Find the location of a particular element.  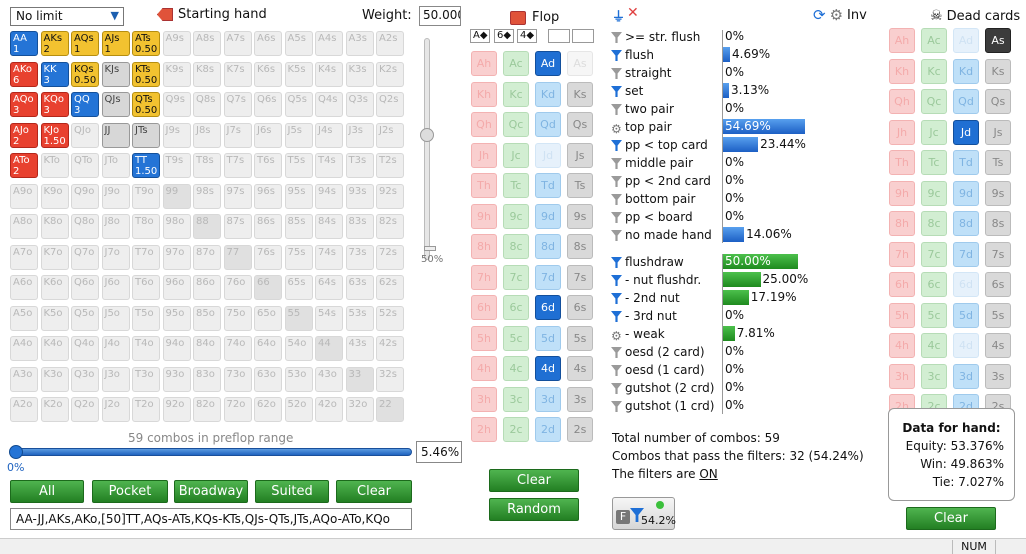

range-cell: Q3s is located at coordinates (359, 104).